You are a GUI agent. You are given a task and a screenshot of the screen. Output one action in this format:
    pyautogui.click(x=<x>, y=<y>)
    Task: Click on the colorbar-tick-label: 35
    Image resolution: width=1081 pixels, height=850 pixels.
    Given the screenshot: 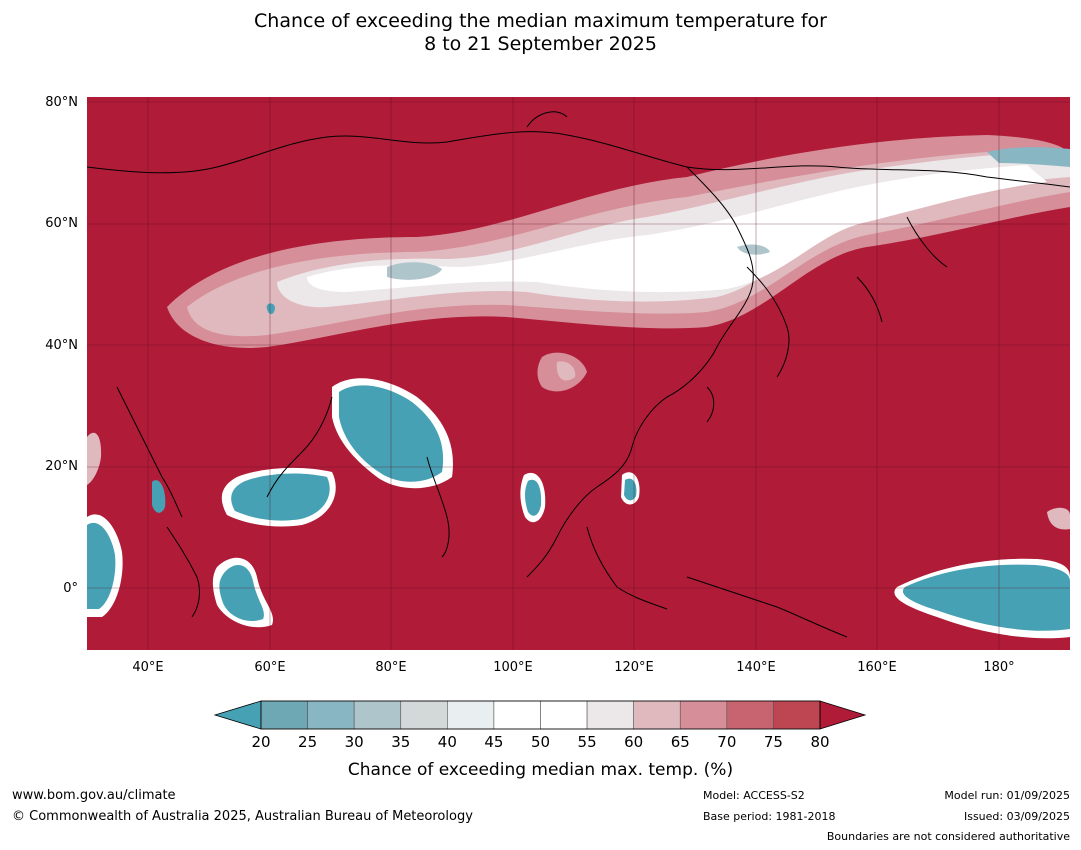 What is the action you would take?
    pyautogui.click(x=401, y=742)
    